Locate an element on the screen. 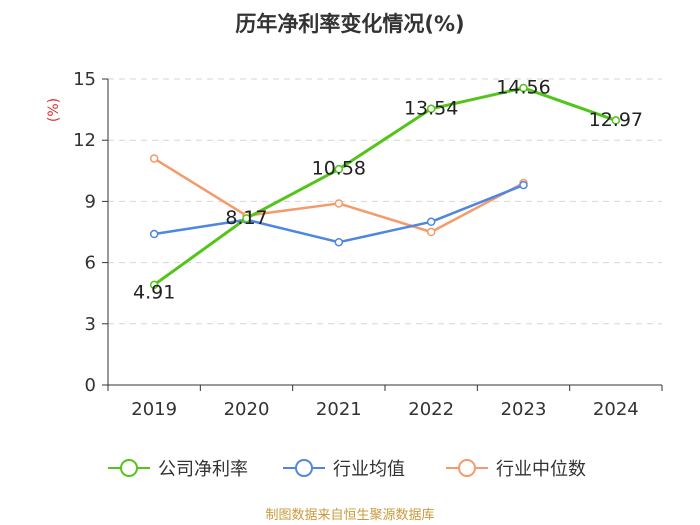  data-label: 14.56 is located at coordinates (523, 87).